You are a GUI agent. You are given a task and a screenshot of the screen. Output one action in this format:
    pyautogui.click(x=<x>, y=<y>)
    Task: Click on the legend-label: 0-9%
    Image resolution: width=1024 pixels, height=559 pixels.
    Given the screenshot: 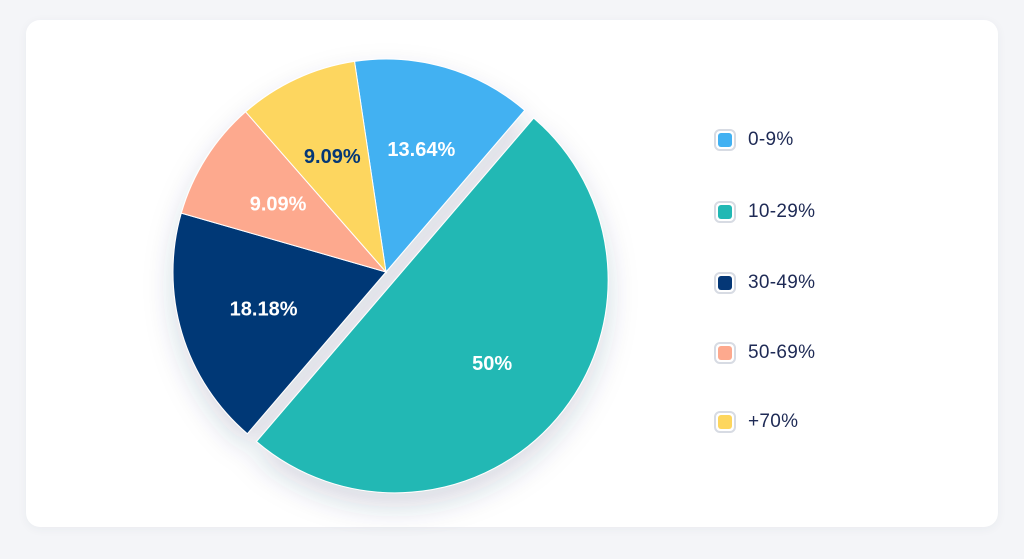 What is the action you would take?
    pyautogui.click(x=771, y=139)
    